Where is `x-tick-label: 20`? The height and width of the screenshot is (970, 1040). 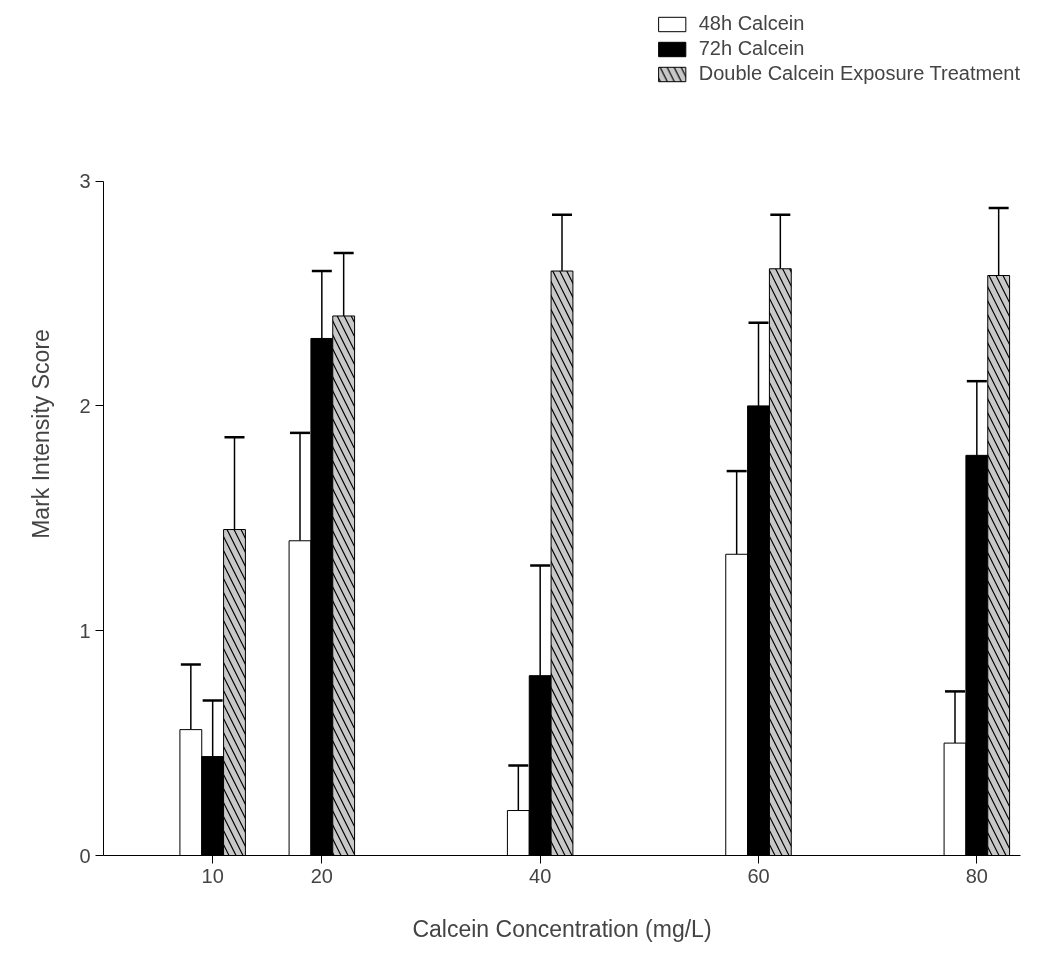
x-tick-label: 20 is located at coordinates (321, 875).